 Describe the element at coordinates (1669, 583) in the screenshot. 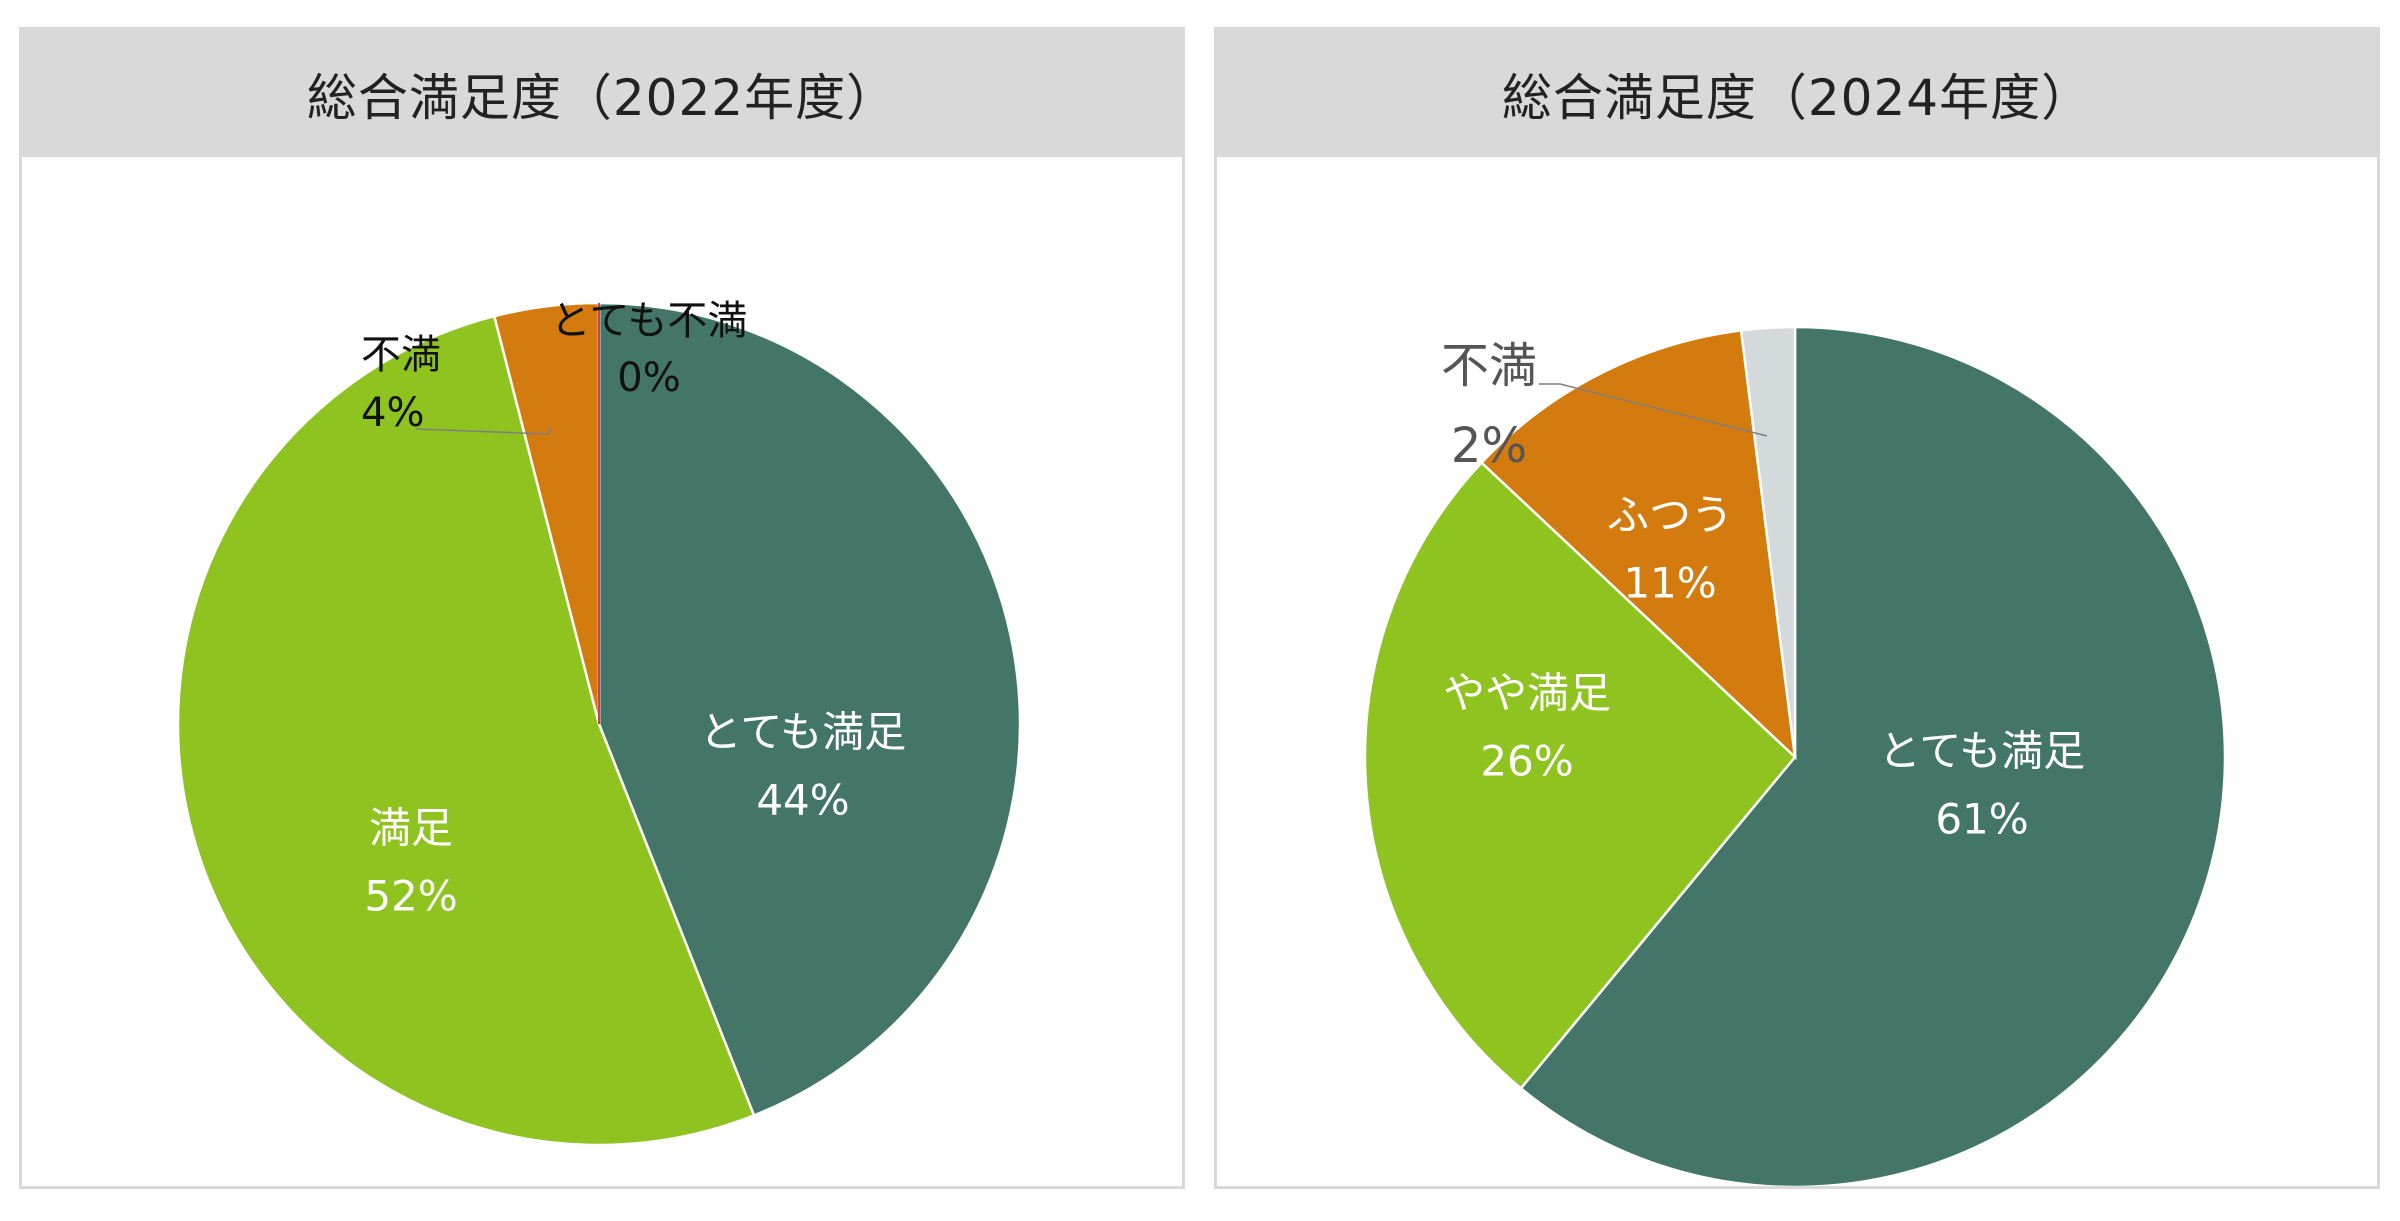

I see `value-label-neutral-2024: 11%` at that location.